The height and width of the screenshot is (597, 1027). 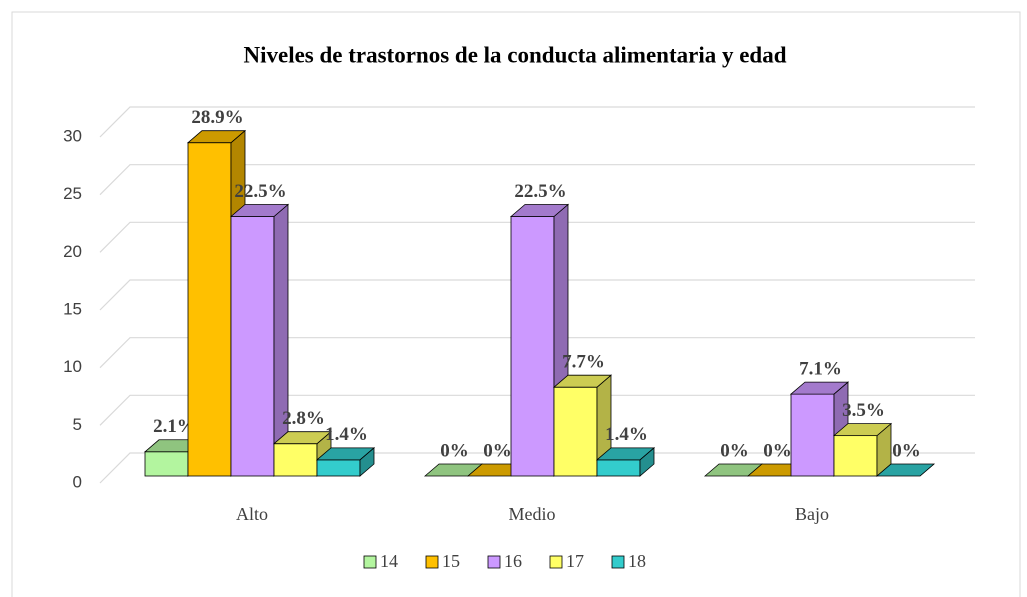 What do you see at coordinates (451, 561) in the screenshot?
I see `legend-label: 15` at bounding box center [451, 561].